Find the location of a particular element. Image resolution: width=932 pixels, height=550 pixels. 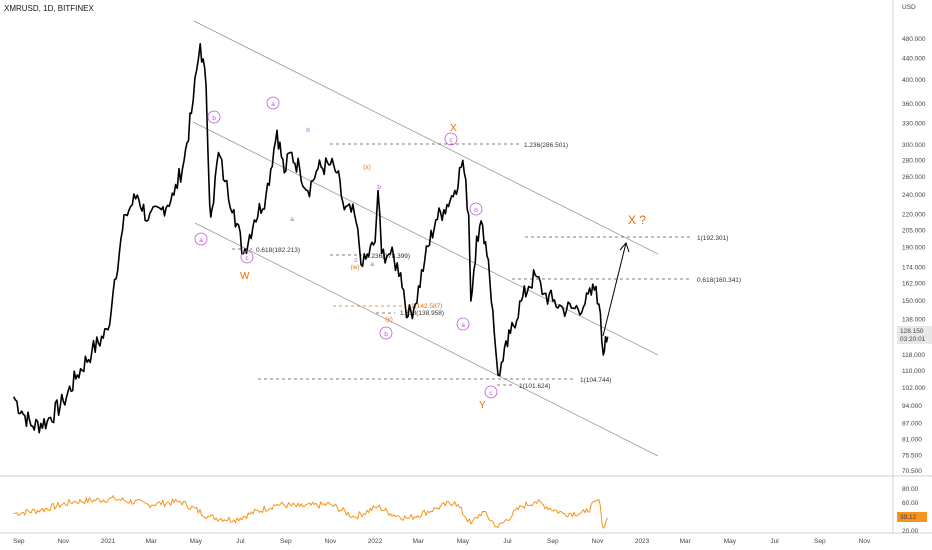

wave-a-plain-1: a is located at coordinates (292, 219).